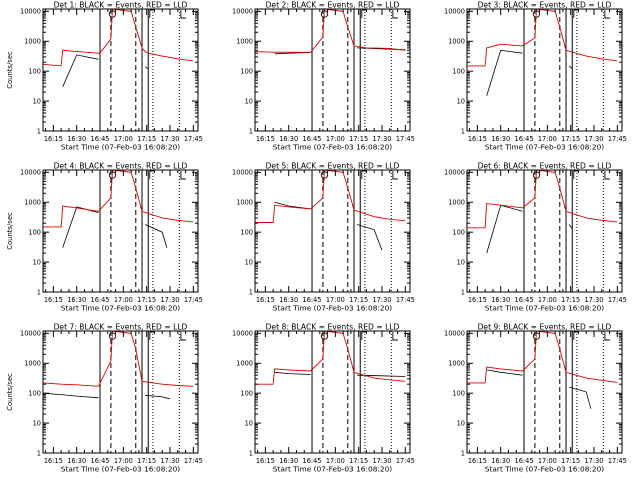  I want to click on panel-title: Det 2: BLACK = Events, RED = LLD, so click(333, 5).